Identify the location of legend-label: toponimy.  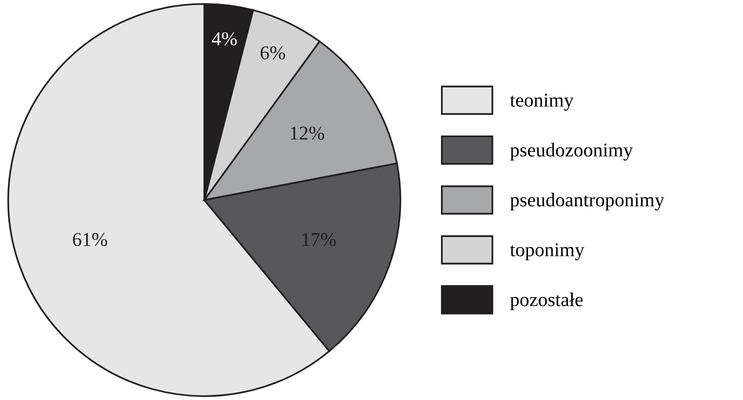
(547, 251).